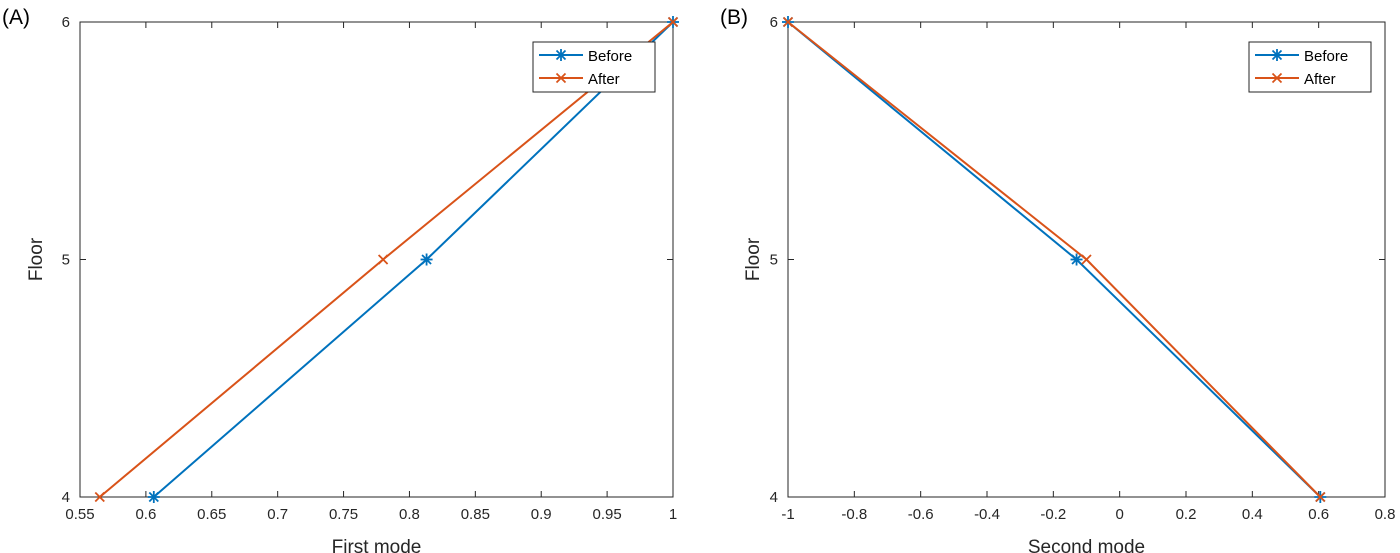 The width and height of the screenshot is (1400, 553). I want to click on panel-label: (A), so click(16, 17).